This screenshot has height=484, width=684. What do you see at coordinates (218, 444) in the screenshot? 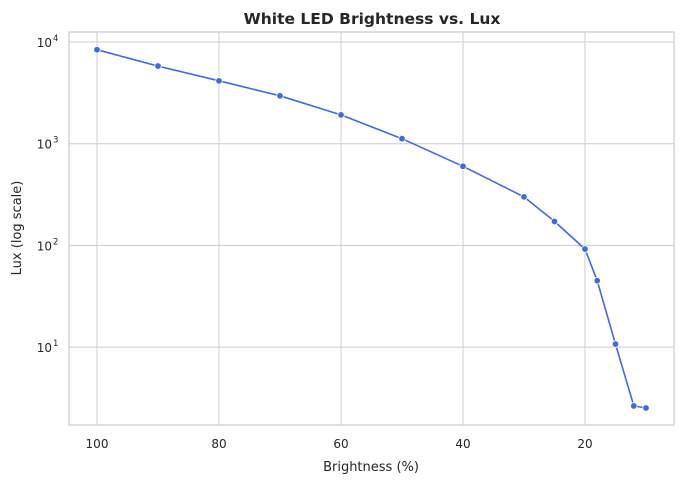
I see `x-tick-label: 80` at bounding box center [218, 444].